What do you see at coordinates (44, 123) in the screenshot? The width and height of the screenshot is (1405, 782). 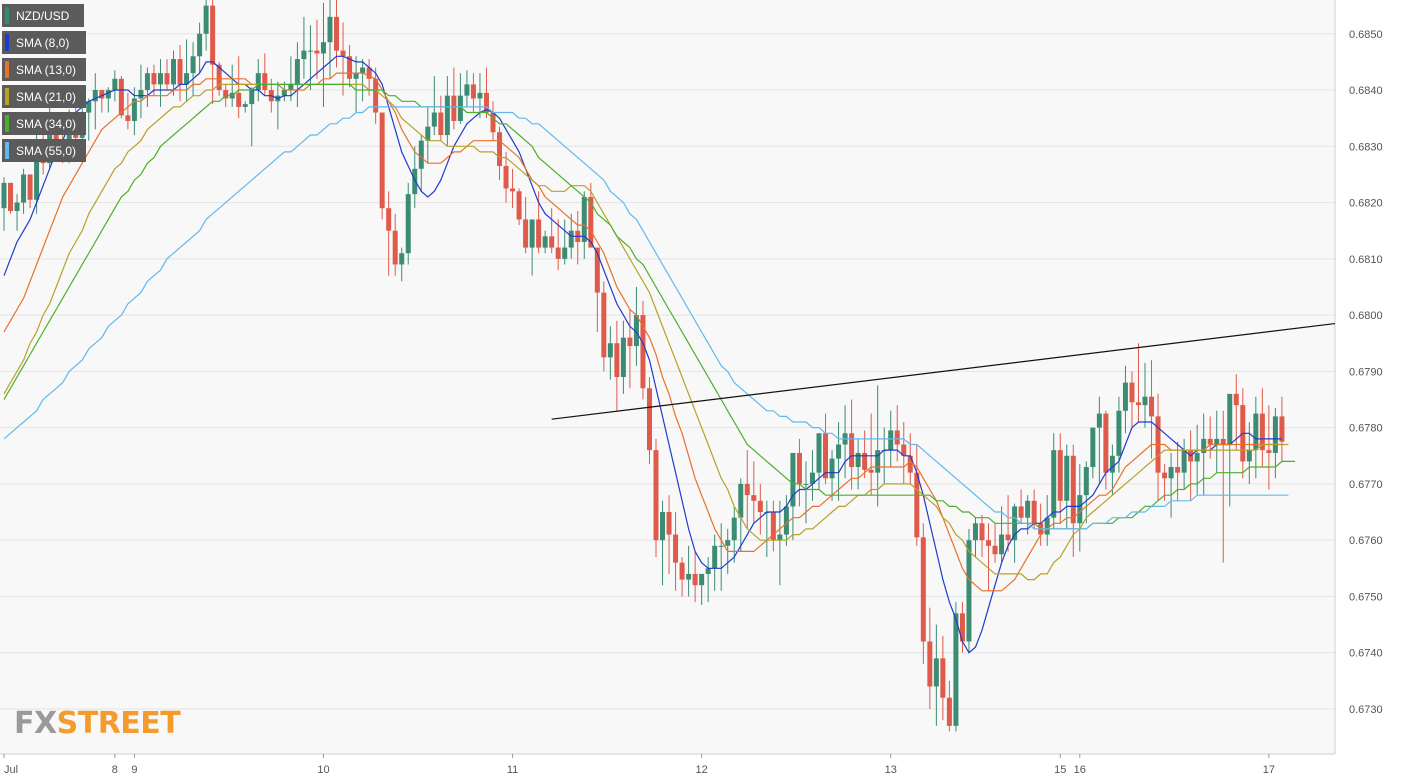 I see `legend-item-sma34: SMA (34,0)` at bounding box center [44, 123].